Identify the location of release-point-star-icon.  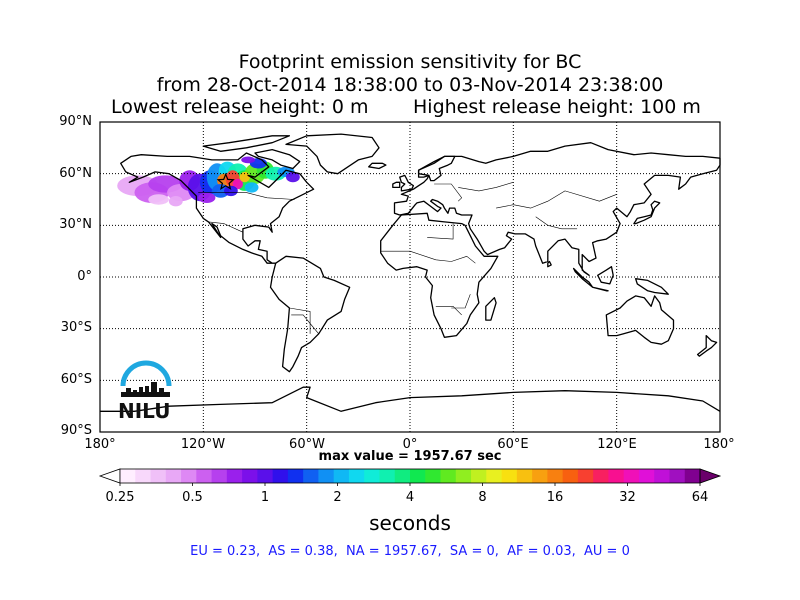
(225, 181).